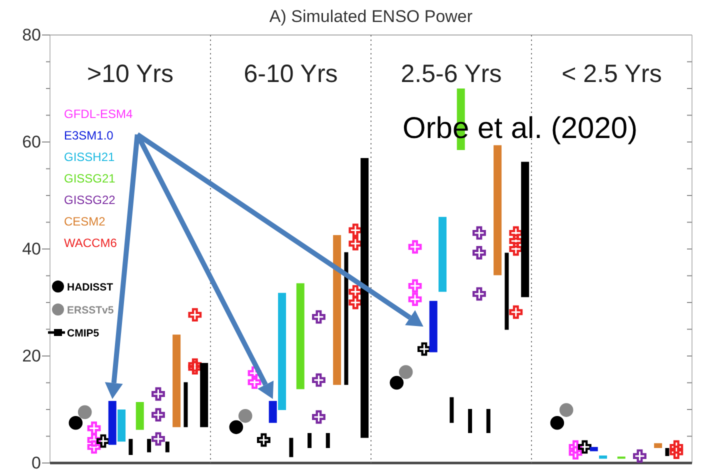  What do you see at coordinates (291, 74) in the screenshot?
I see `x-tick-label: 6-10 Yrs` at bounding box center [291, 74].